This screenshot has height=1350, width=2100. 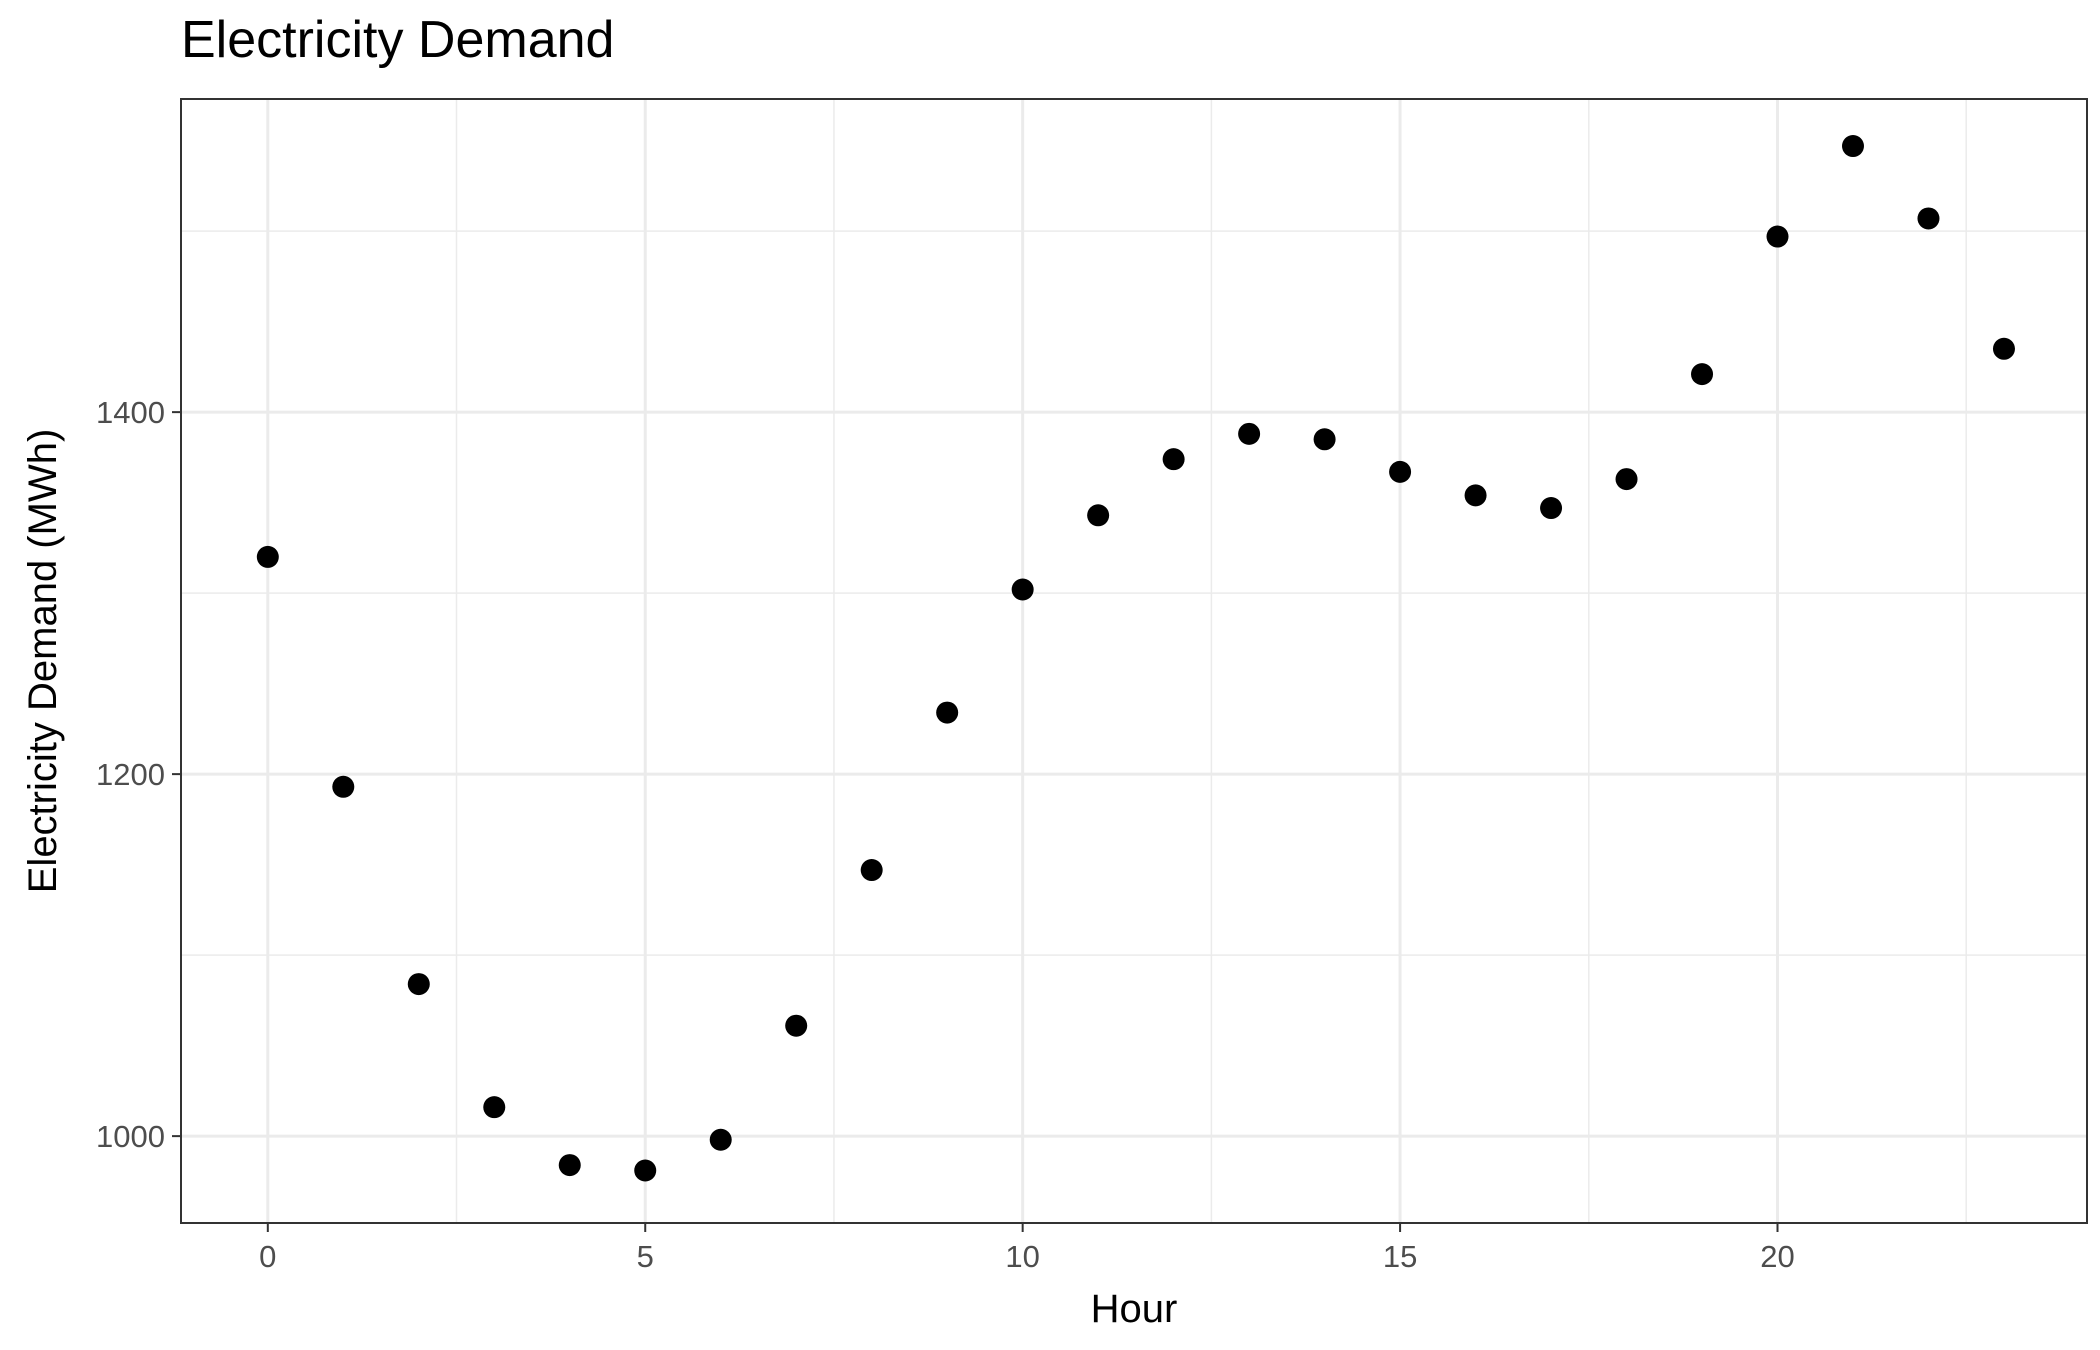 I want to click on x-tick-label: 20, so click(x=1777, y=1256).